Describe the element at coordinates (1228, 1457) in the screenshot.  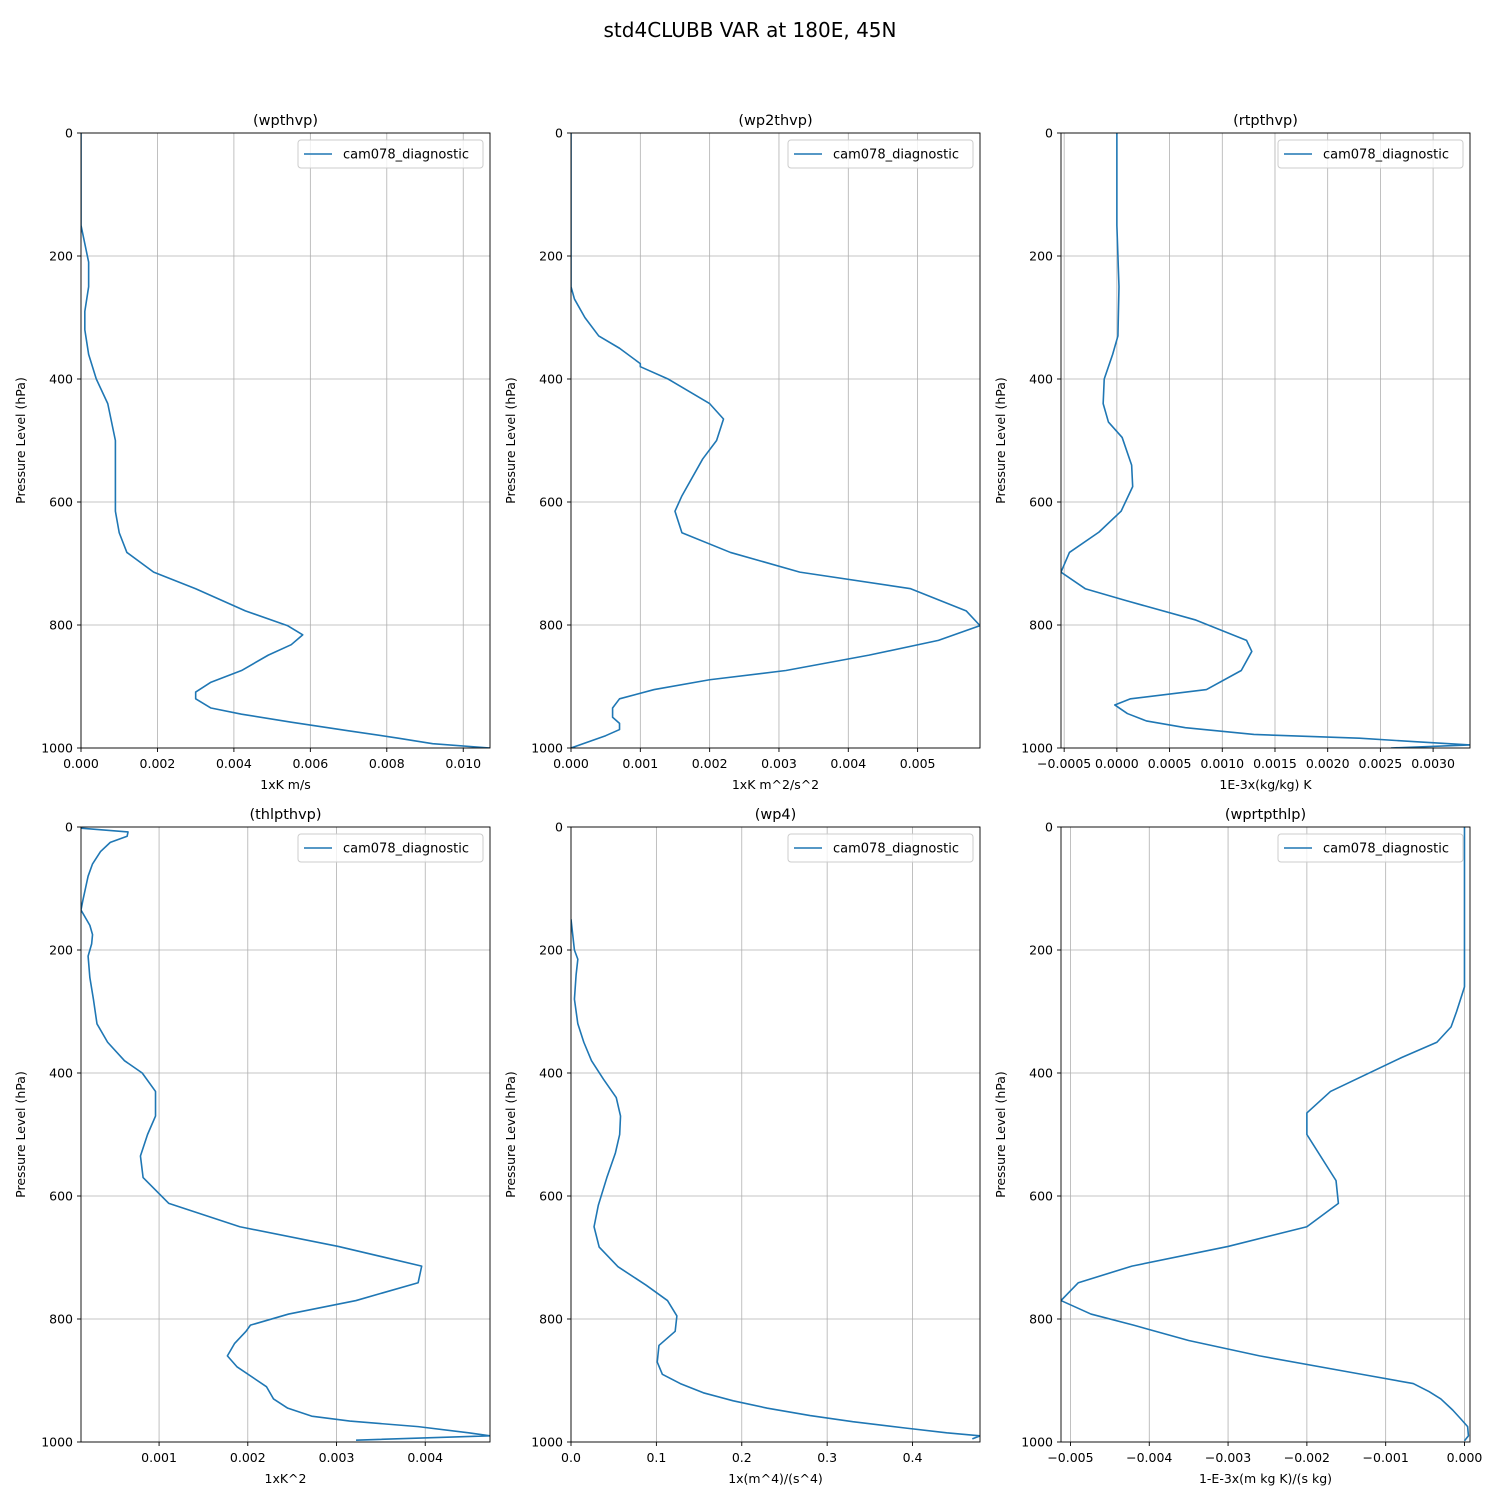
I see `x-tick-label: −0.003` at that location.